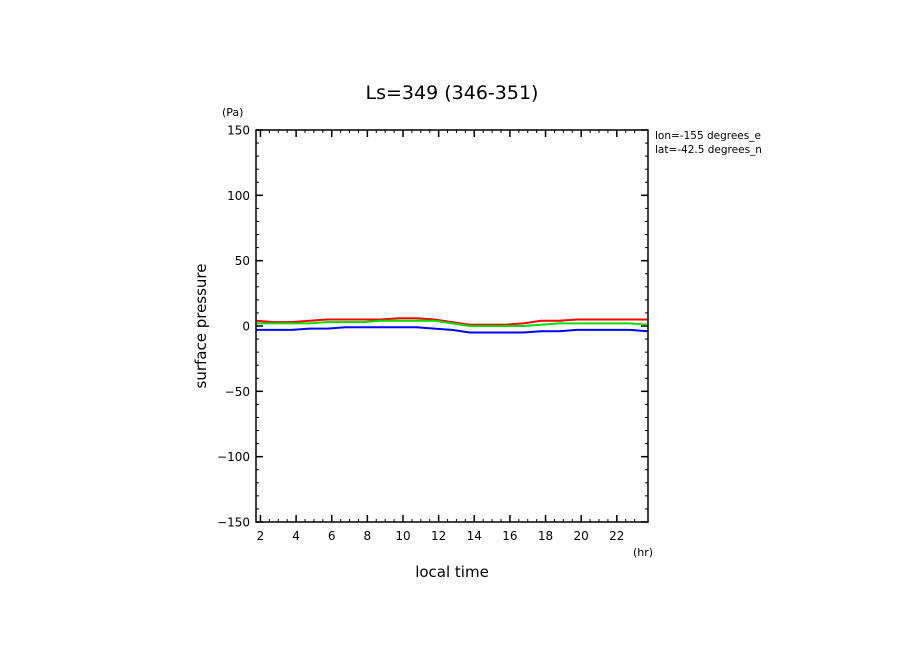  I want to click on x-unit-label: (hr), so click(643, 552).